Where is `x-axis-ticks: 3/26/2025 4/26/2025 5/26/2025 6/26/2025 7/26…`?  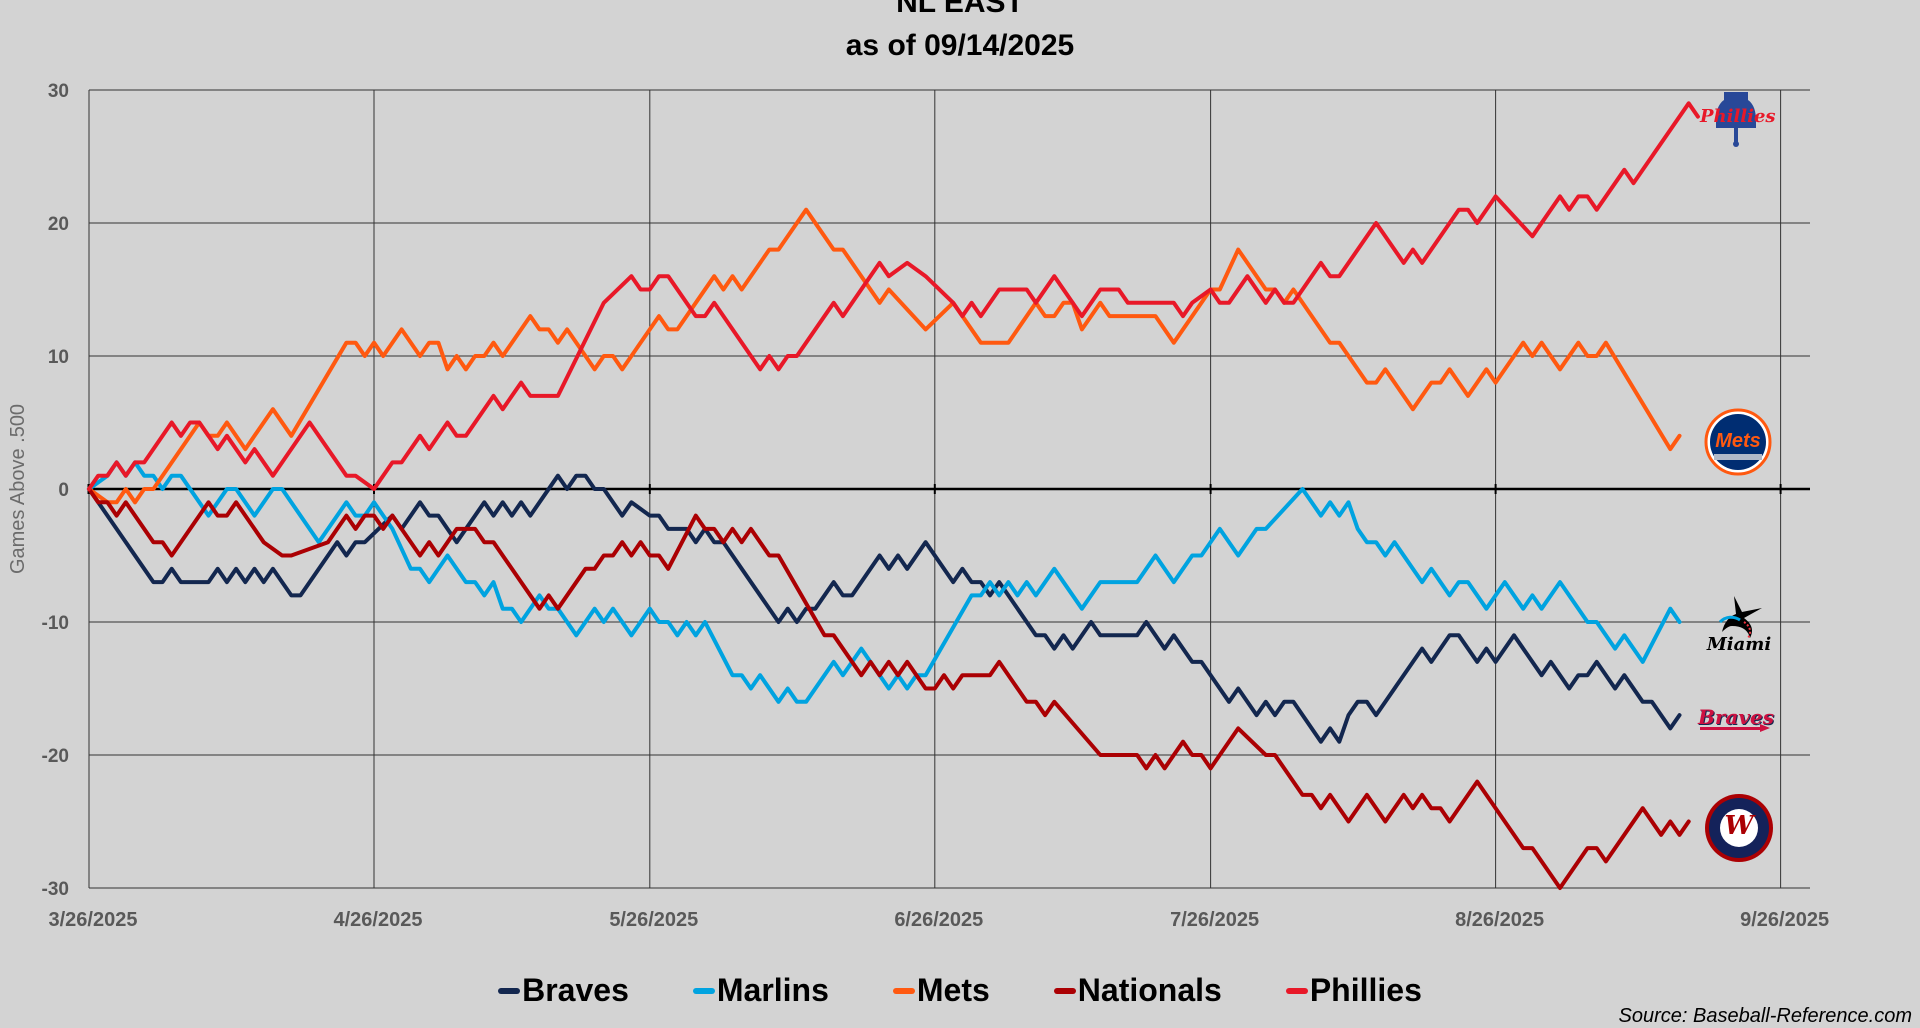
x-axis-ticks: 3/26/2025 4/26/2025 5/26/2025 6/26/2025 7/26… is located at coordinates (939, 920).